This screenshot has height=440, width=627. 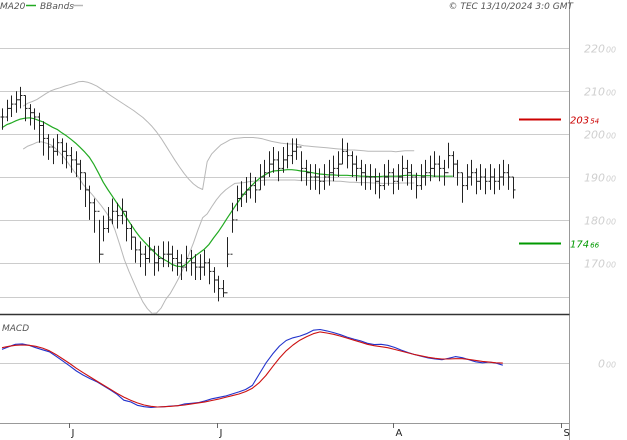 What do you see at coordinates (319, 431) in the screenshot?
I see `x-month-ticks: JJASO` at bounding box center [319, 431].